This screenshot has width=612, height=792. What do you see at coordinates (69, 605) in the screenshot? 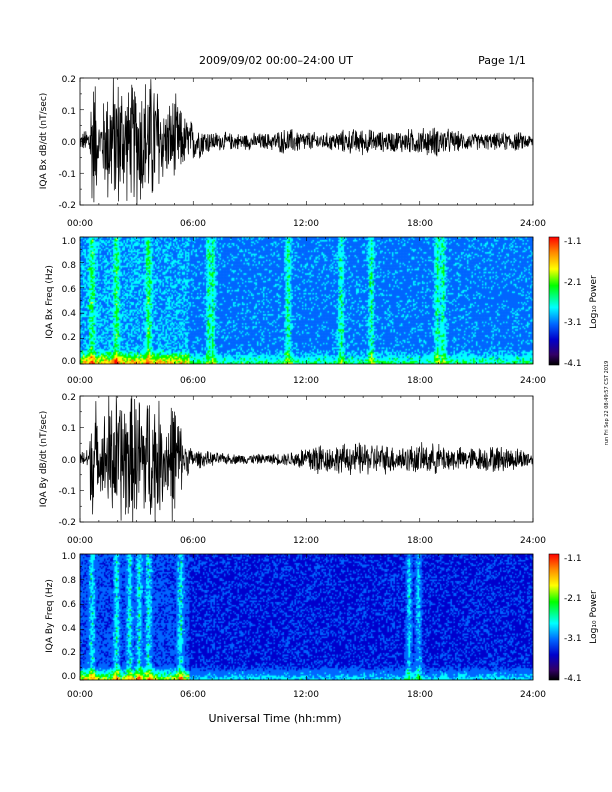
I see `by-freq-ytick: 0.6` at bounding box center [69, 605].